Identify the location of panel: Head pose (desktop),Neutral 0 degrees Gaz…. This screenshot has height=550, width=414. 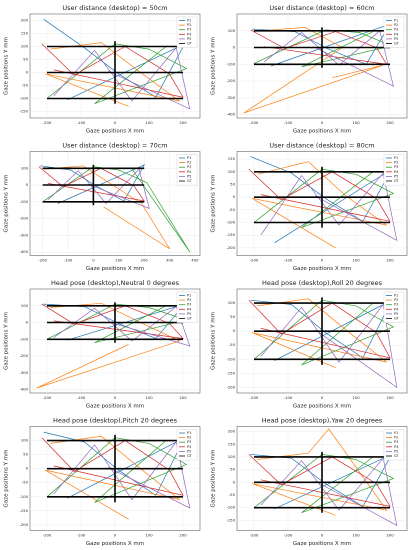
(102, 344).